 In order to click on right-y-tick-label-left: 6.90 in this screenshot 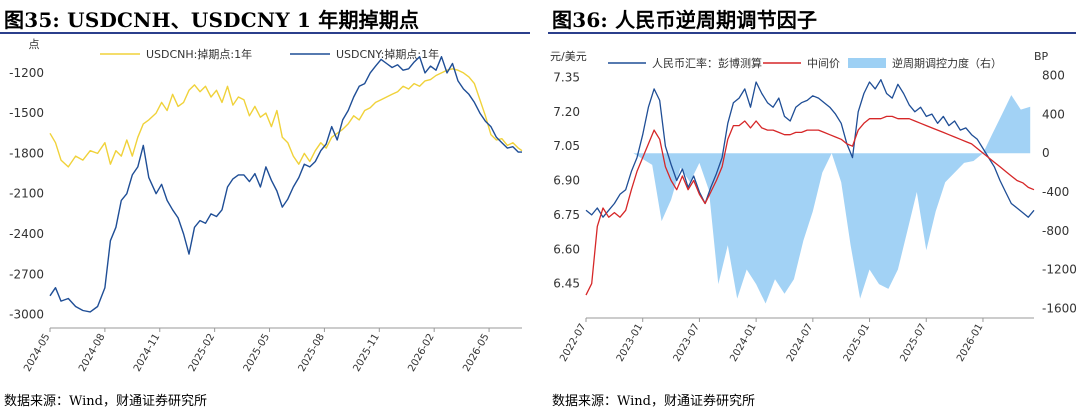, I will do `click(566, 181)`.